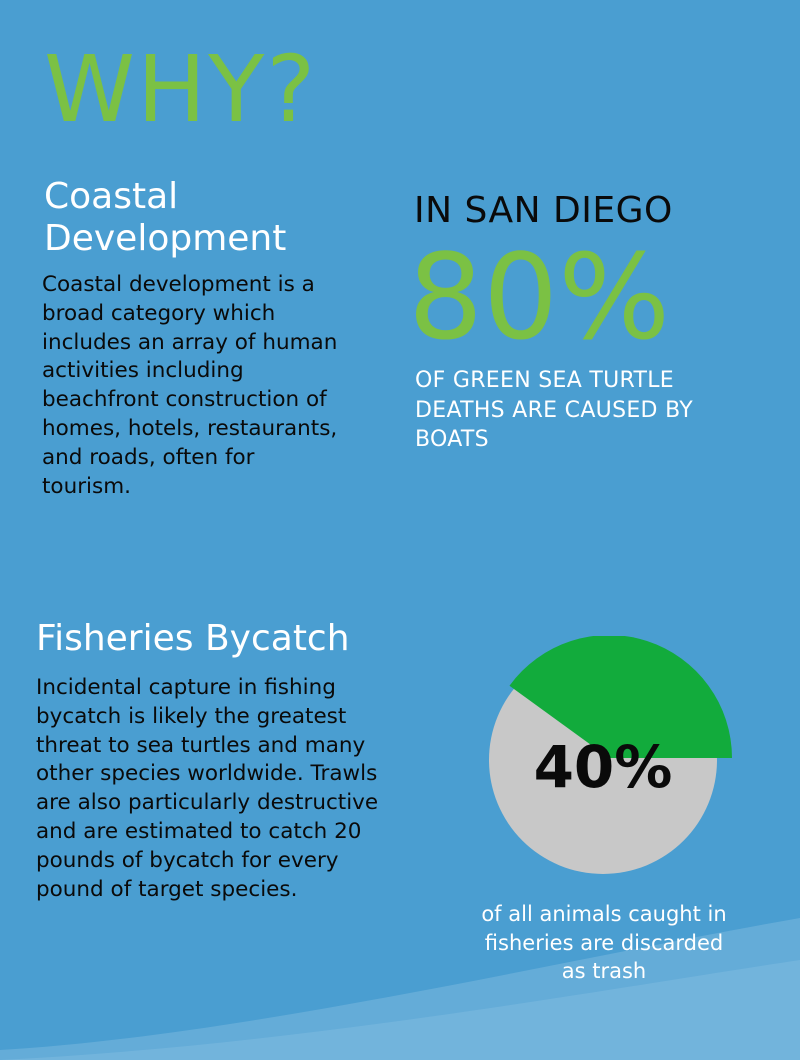 The height and width of the screenshot is (1060, 800). I want to click on coastal-development-heading: Coastal Development, so click(165, 217).